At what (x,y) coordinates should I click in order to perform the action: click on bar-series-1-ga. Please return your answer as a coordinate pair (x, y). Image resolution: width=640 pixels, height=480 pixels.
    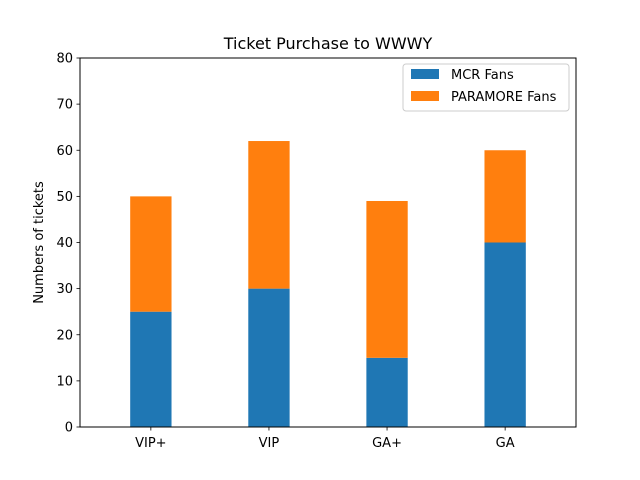
    Looking at the image, I should click on (505, 196).